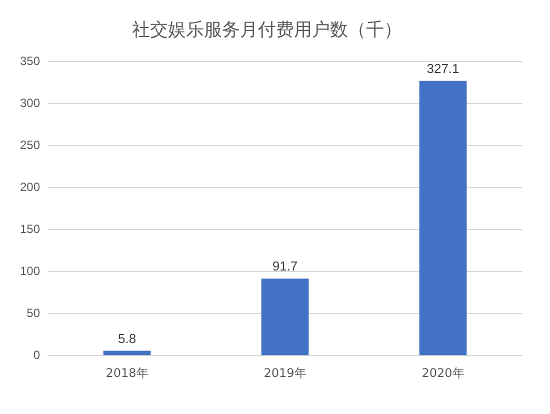 The width and height of the screenshot is (550, 414). What do you see at coordinates (127, 338) in the screenshot?
I see `data-label: 5.8` at bounding box center [127, 338].